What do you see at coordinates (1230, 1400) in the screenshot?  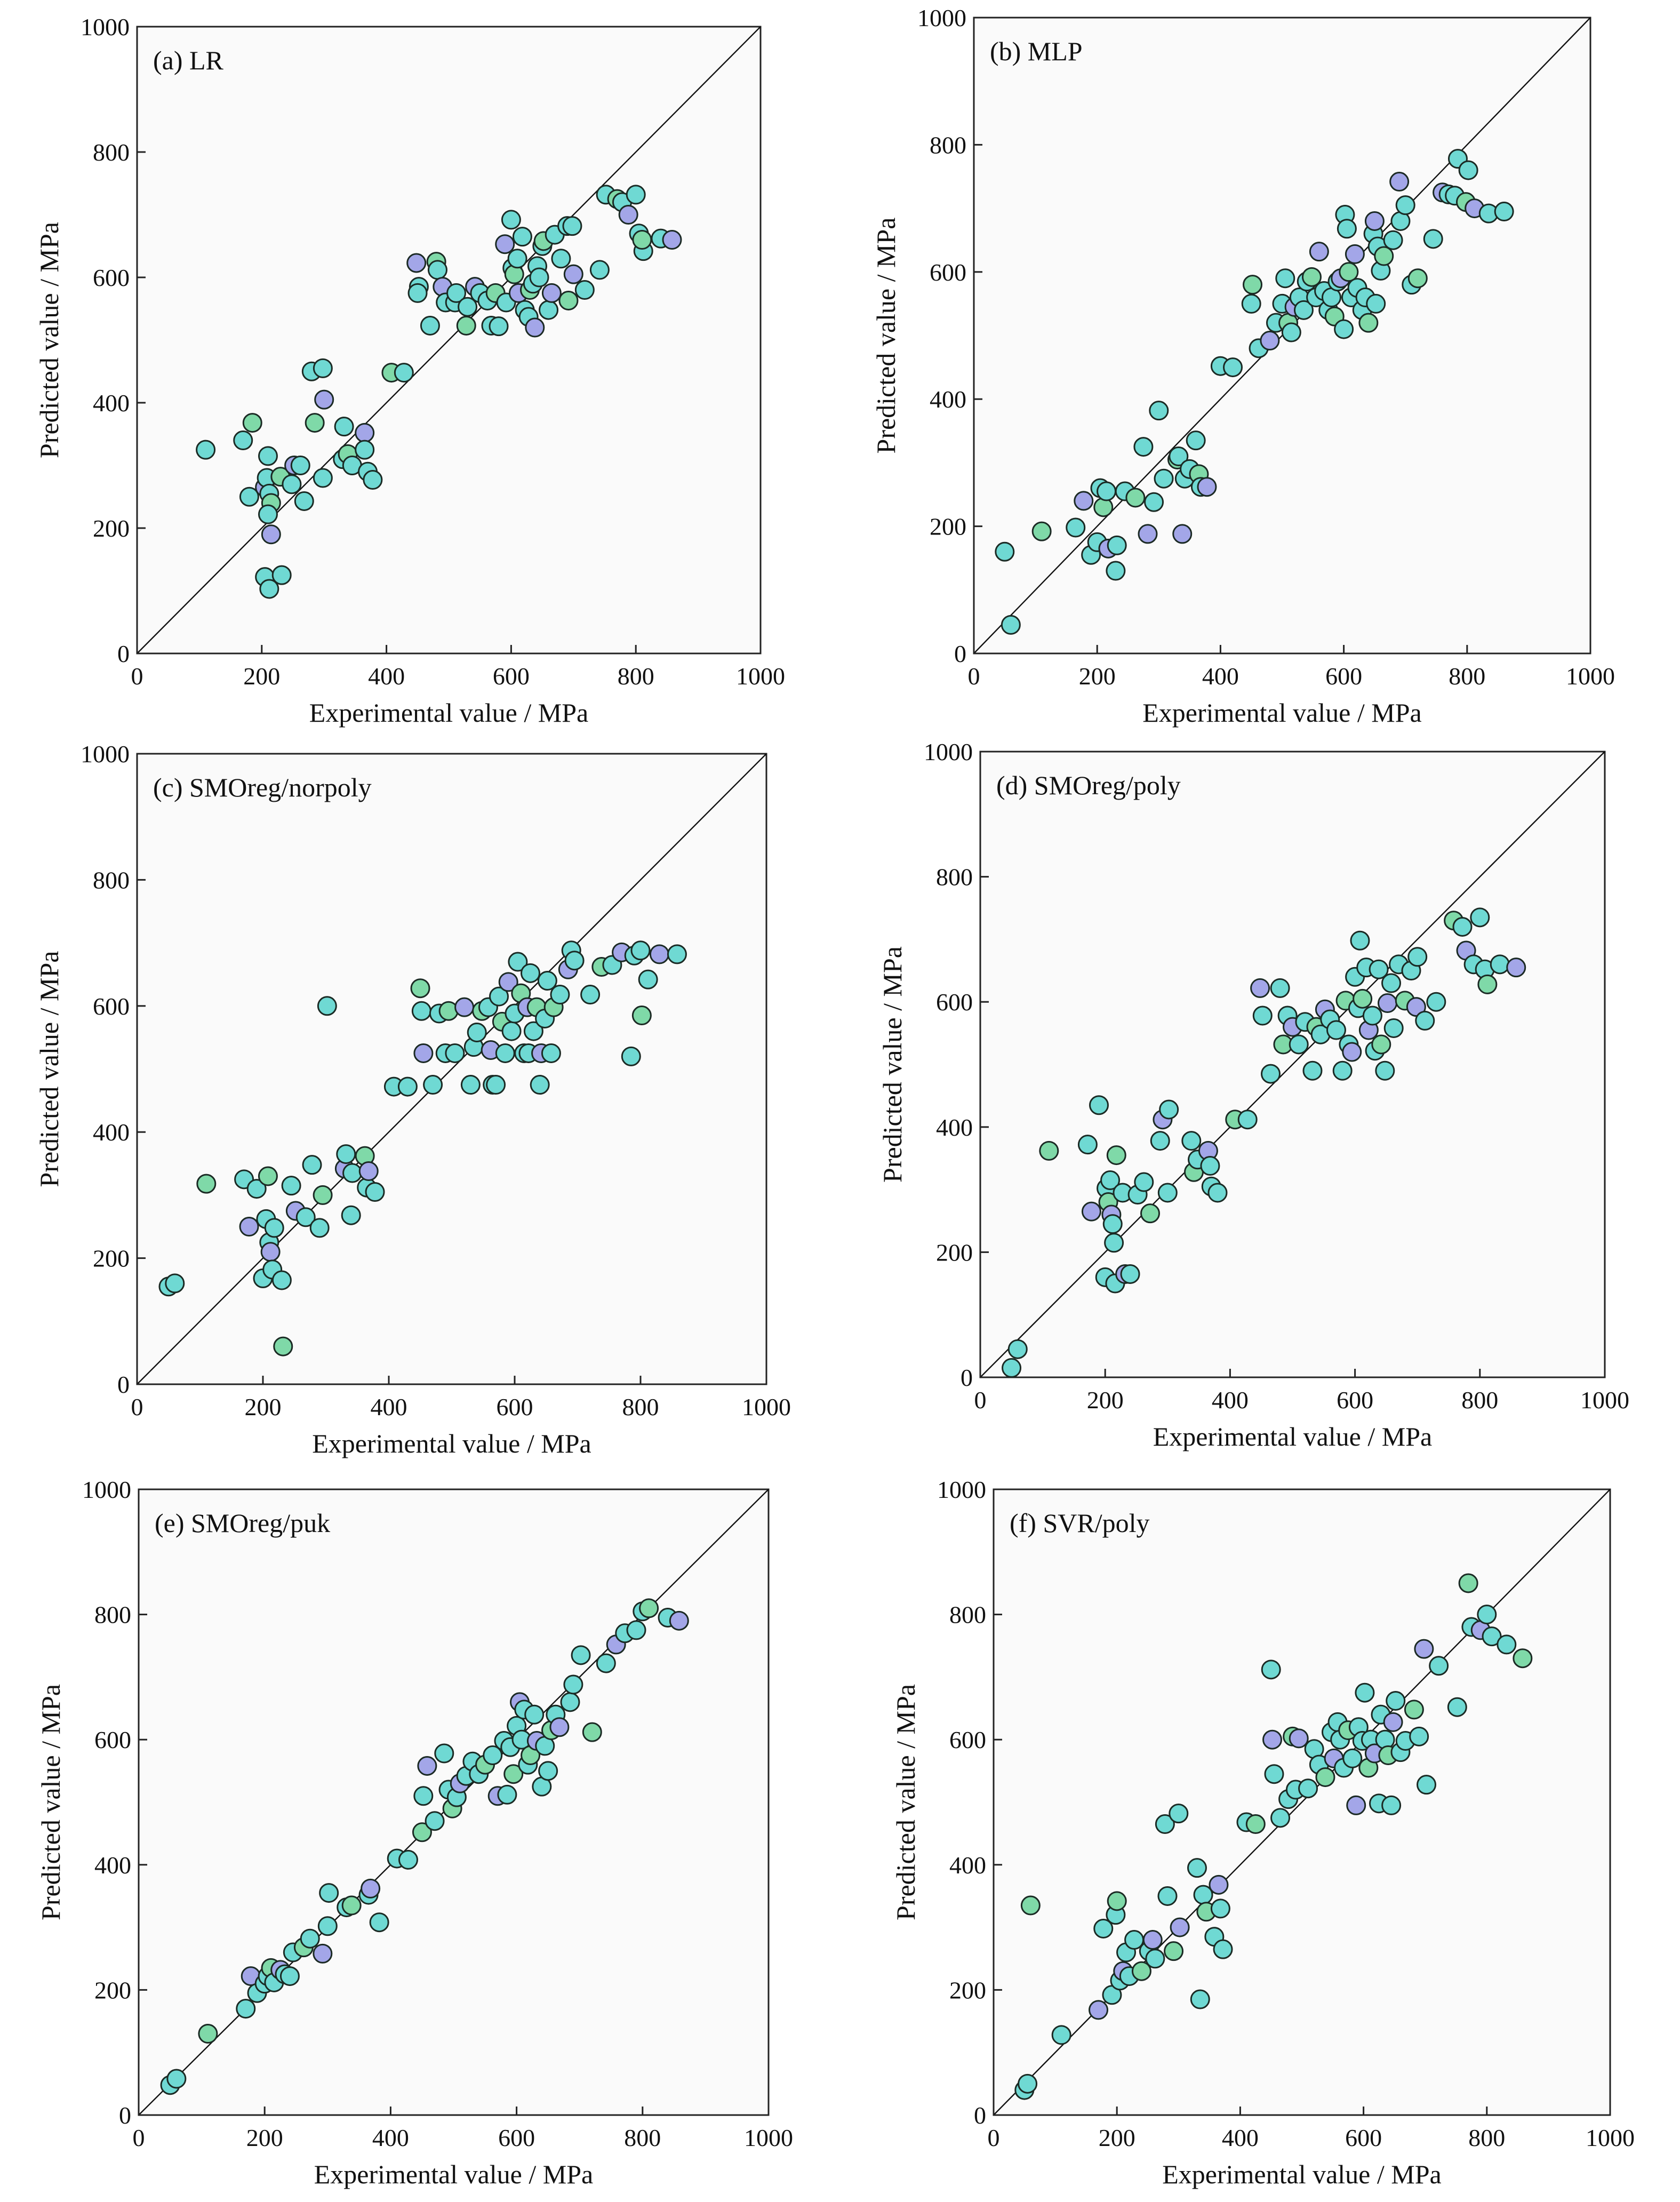 I see `chart-4-x-tick-label: 400` at bounding box center [1230, 1400].